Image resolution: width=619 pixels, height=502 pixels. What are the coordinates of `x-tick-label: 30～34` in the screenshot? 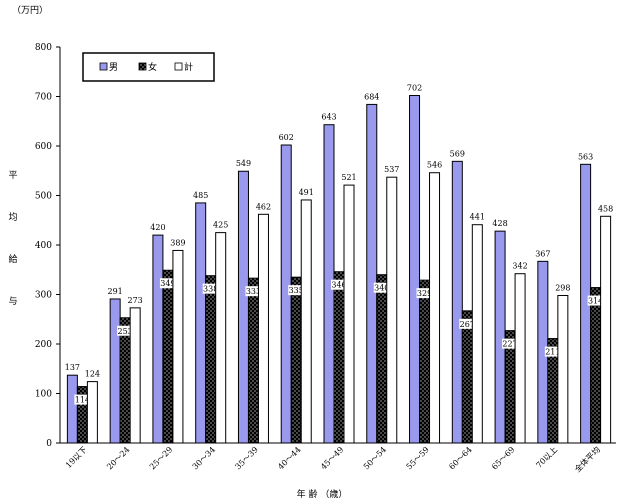 It's located at (204, 458).